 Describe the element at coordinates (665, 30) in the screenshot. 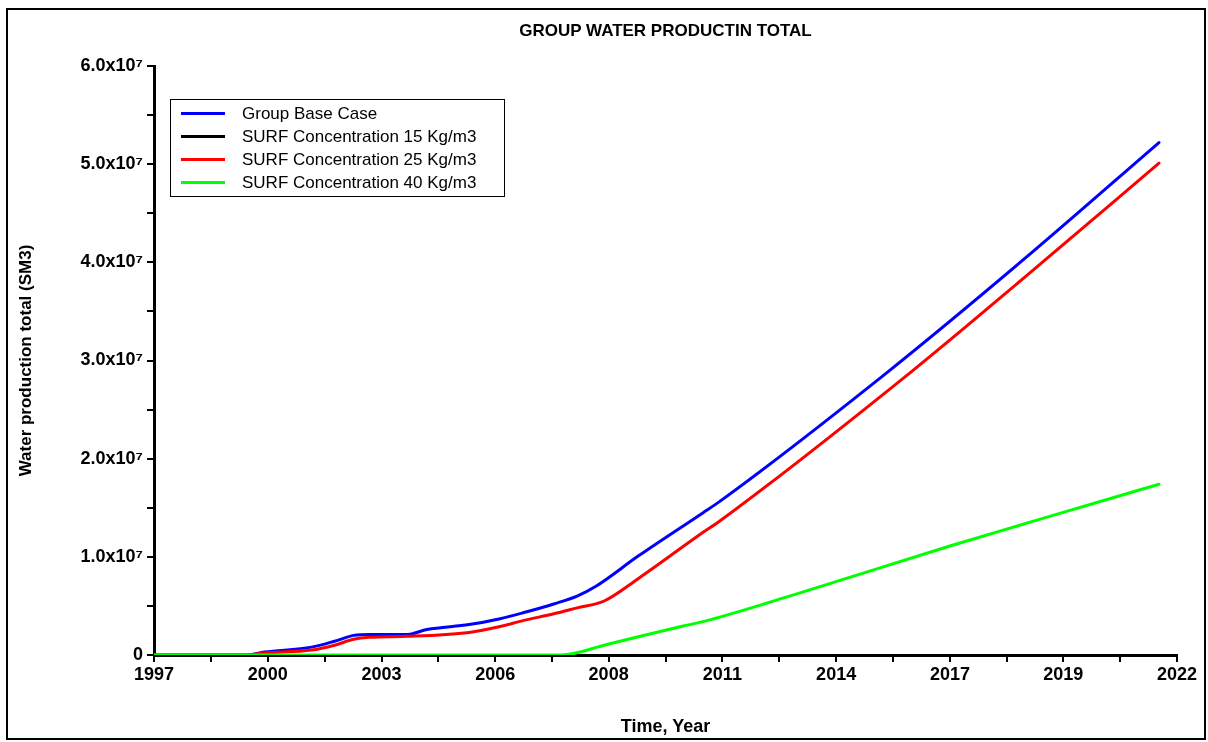

I see `chart-title: GROUP WATER PRODUCTIN TOTAL` at that location.